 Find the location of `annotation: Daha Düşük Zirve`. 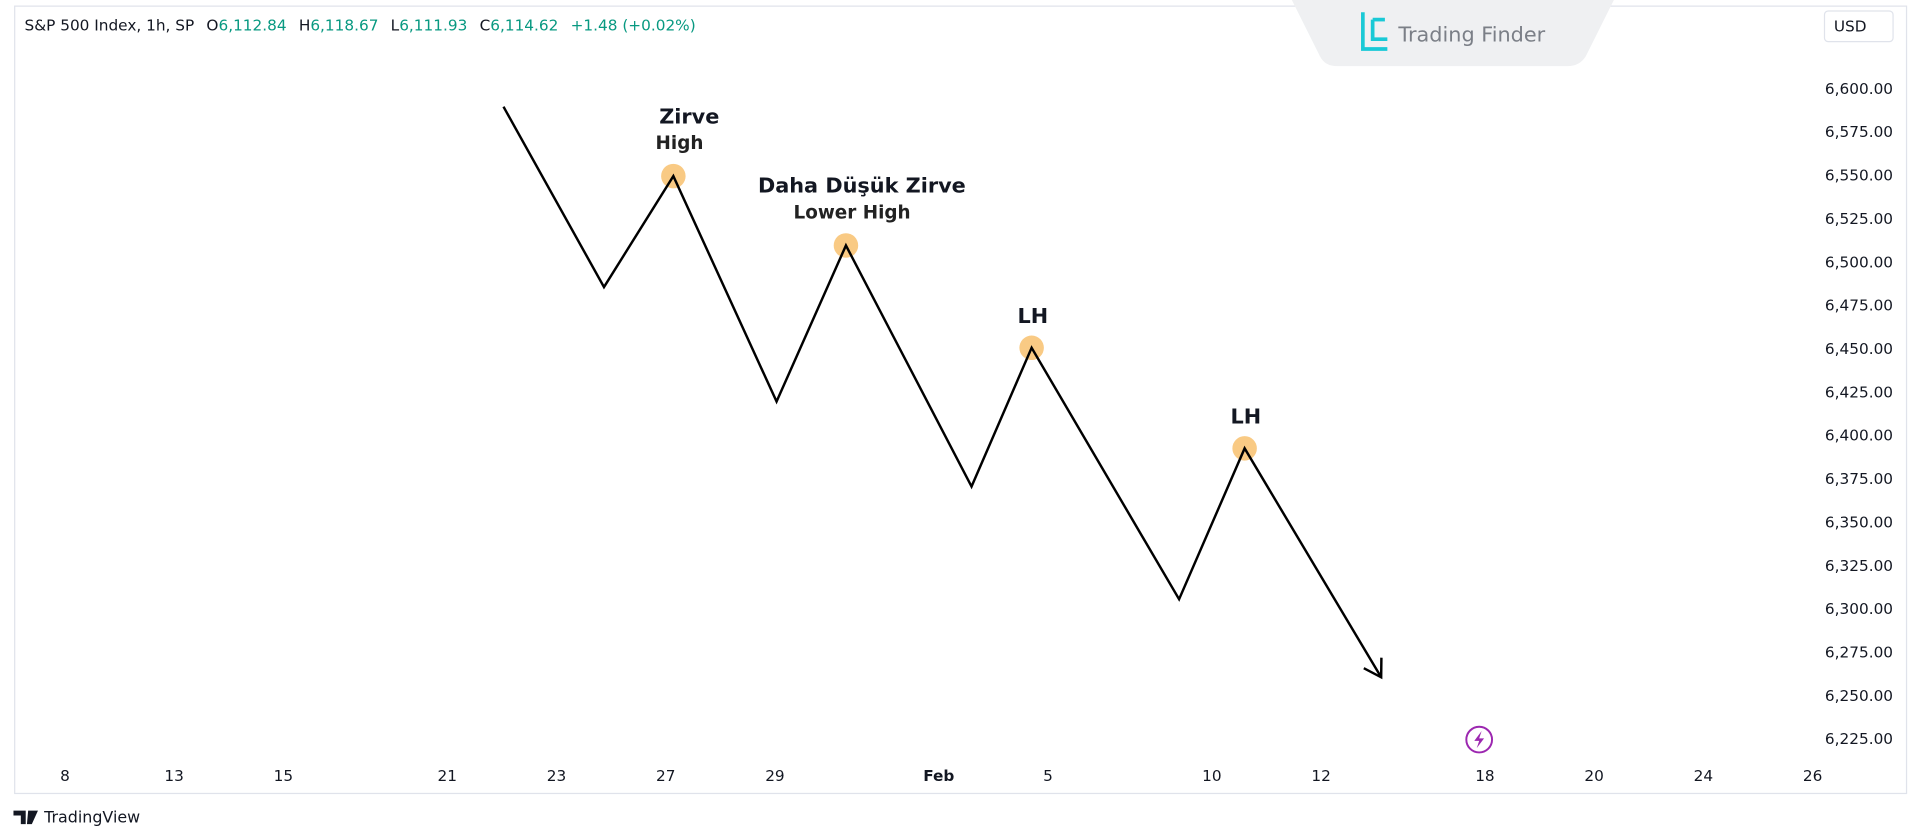

annotation: Daha Düşük Zirve is located at coordinates (862, 186).